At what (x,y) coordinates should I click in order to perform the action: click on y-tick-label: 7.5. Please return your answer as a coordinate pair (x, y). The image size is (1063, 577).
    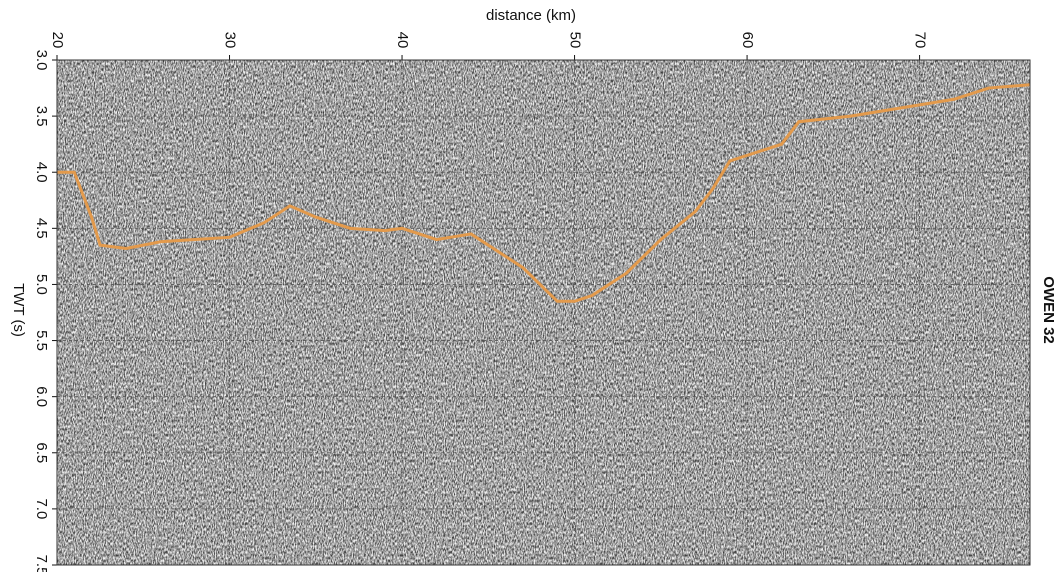
    Looking at the image, I should click on (41, 563).